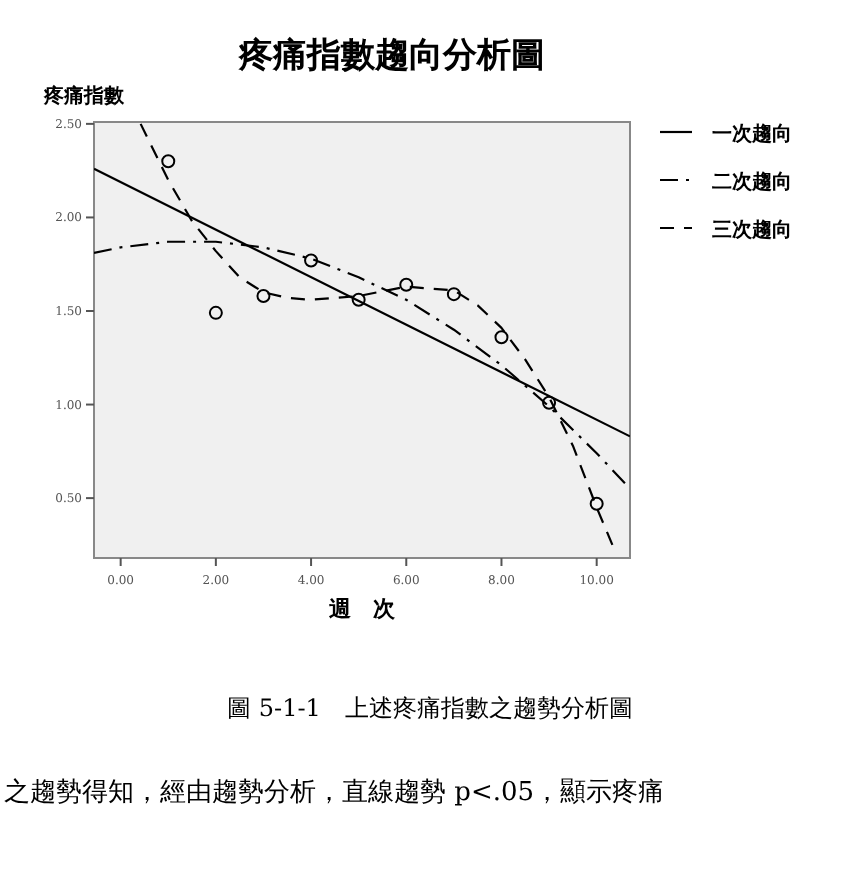  What do you see at coordinates (752, 182) in the screenshot?
I see `legend-label: 二次趨向` at bounding box center [752, 182].